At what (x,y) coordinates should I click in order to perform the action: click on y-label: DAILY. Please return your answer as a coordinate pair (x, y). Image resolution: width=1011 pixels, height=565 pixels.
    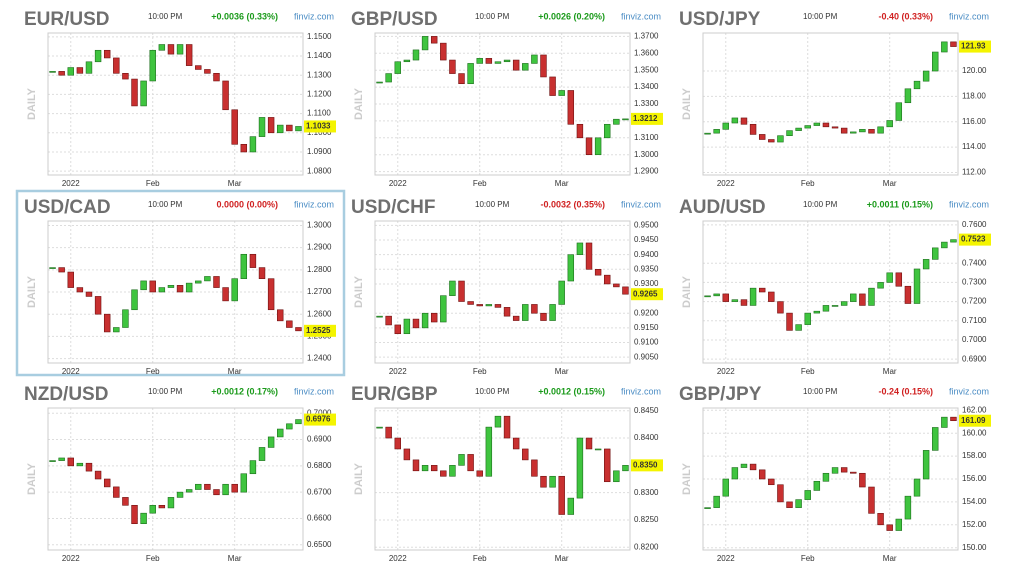
    Looking at the image, I should click on (687, 291).